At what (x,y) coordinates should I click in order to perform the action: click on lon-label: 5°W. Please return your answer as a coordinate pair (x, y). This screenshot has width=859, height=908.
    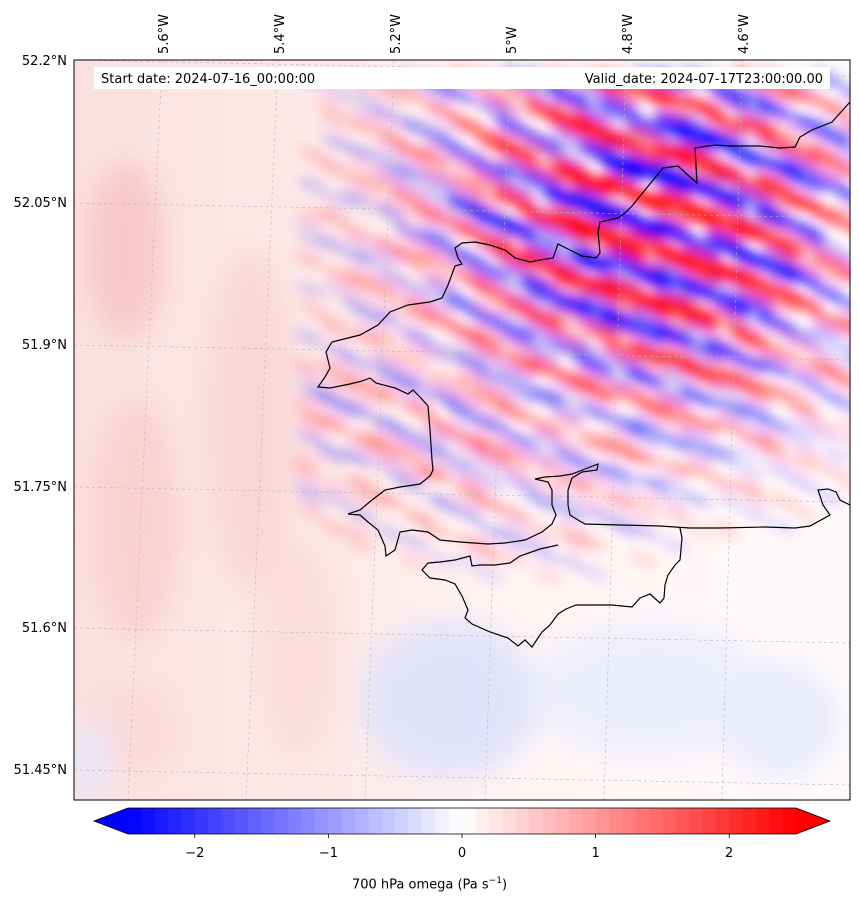
    Looking at the image, I should click on (512, 40).